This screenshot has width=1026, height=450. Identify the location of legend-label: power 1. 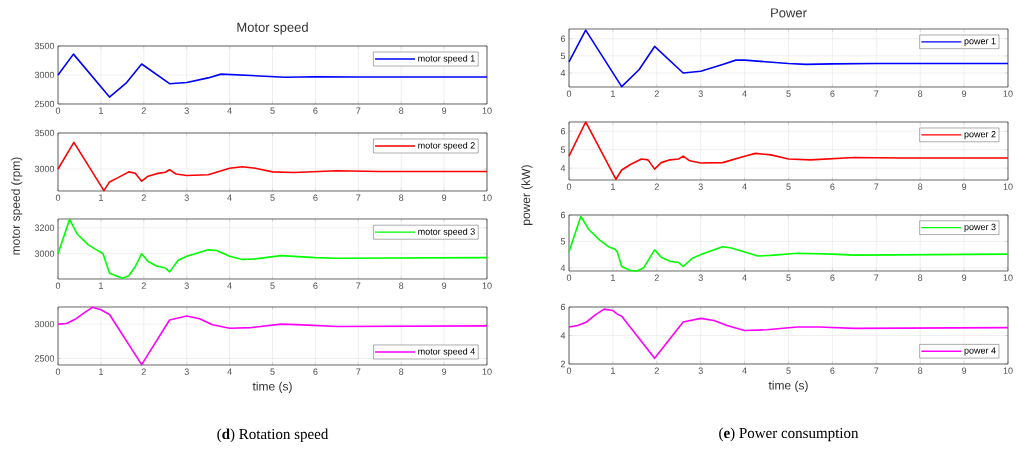
(980, 42).